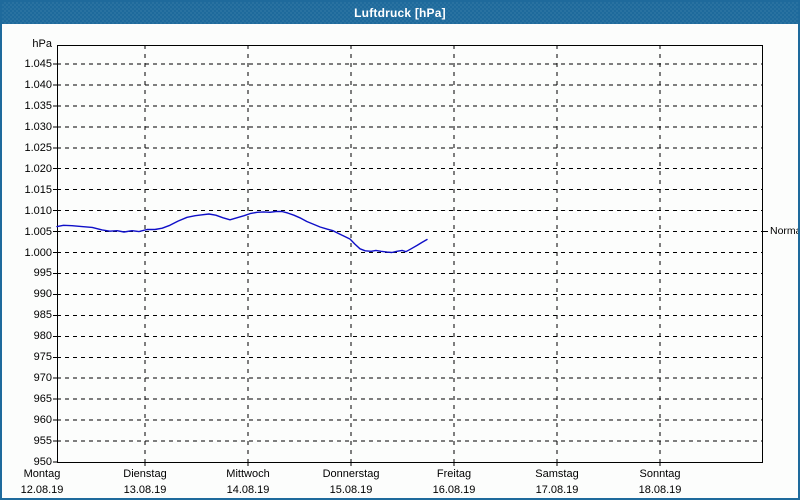  Describe the element at coordinates (454, 474) in the screenshot. I see `x-axis-day-label: Freitag` at that location.